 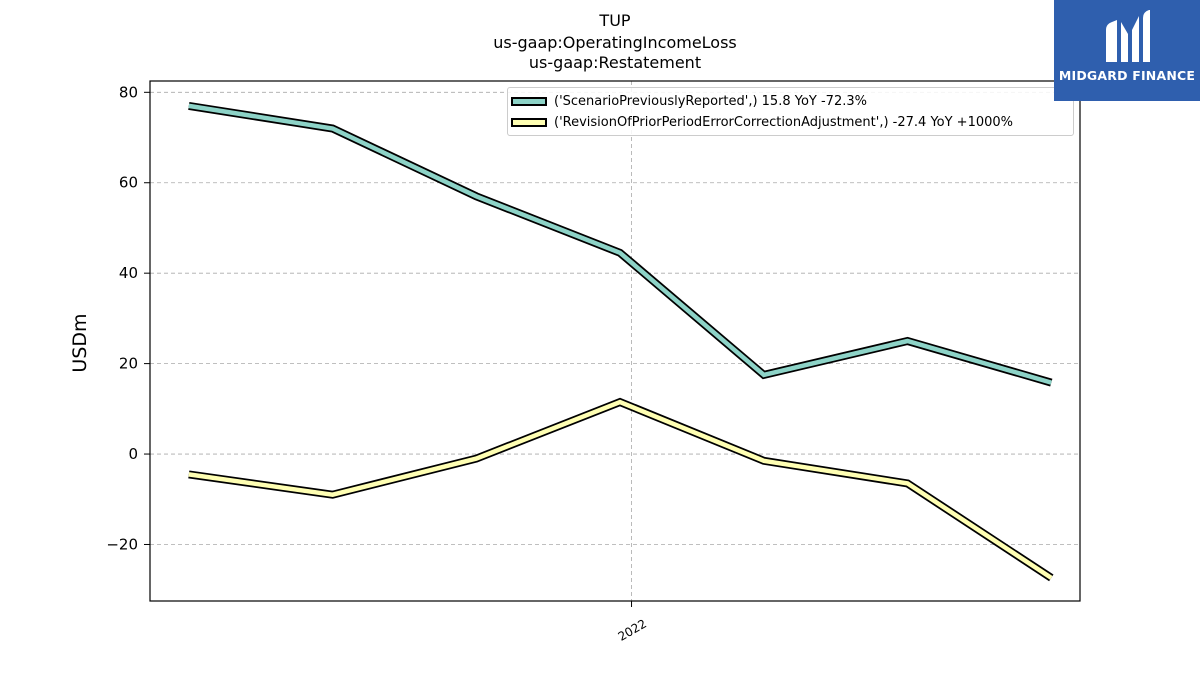 I want to click on y-tick-label: 0, so click(x=133, y=454).